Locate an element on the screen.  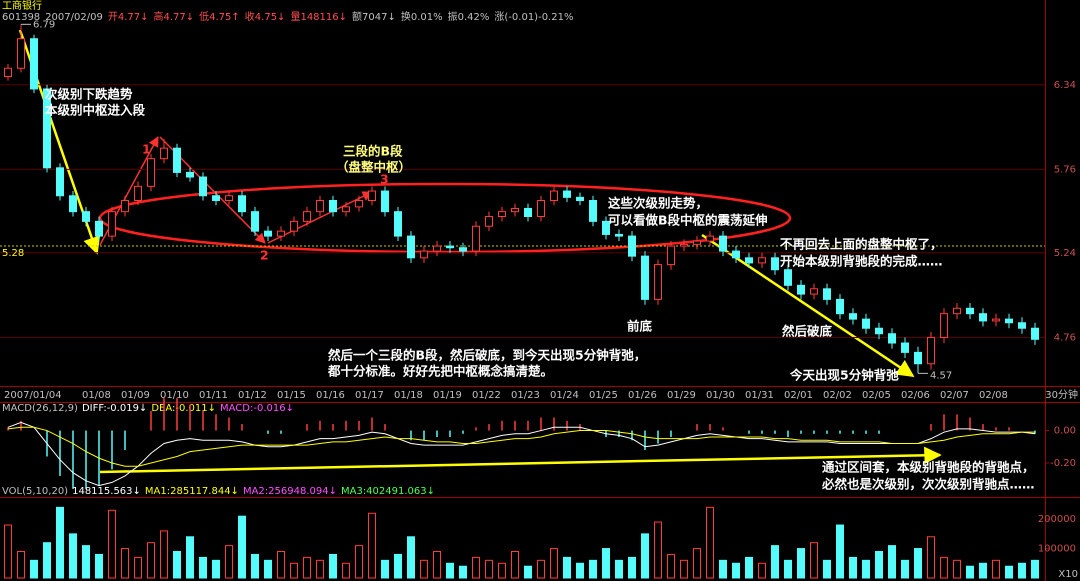
x-tick-label: 01/09 is located at coordinates (135, 395).